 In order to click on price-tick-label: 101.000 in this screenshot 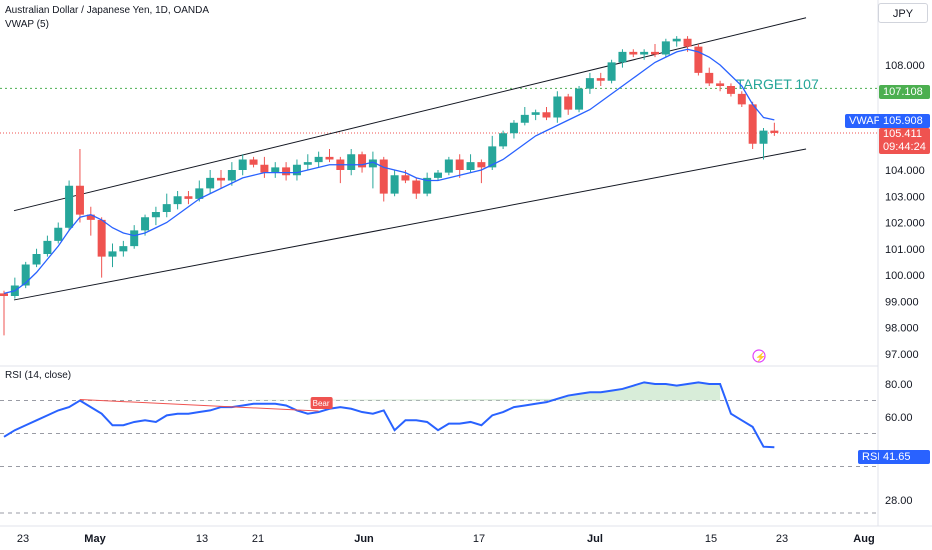, I will do `click(905, 250)`.